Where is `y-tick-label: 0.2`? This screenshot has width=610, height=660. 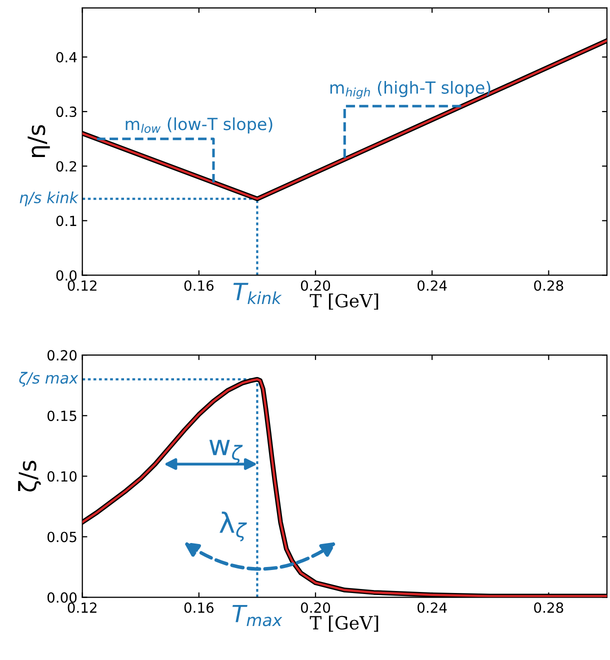 y-tick-label: 0.2 is located at coordinates (66, 166).